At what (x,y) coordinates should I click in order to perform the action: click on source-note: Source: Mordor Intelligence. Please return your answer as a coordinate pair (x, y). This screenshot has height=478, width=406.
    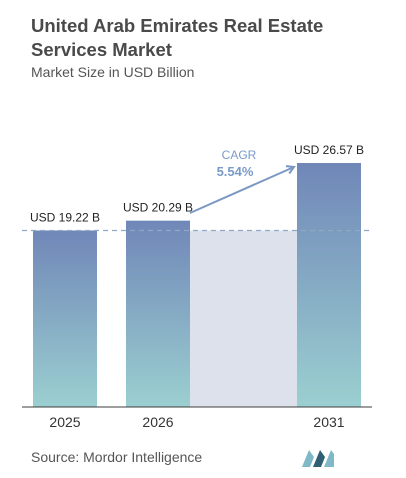
    Looking at the image, I should click on (117, 457).